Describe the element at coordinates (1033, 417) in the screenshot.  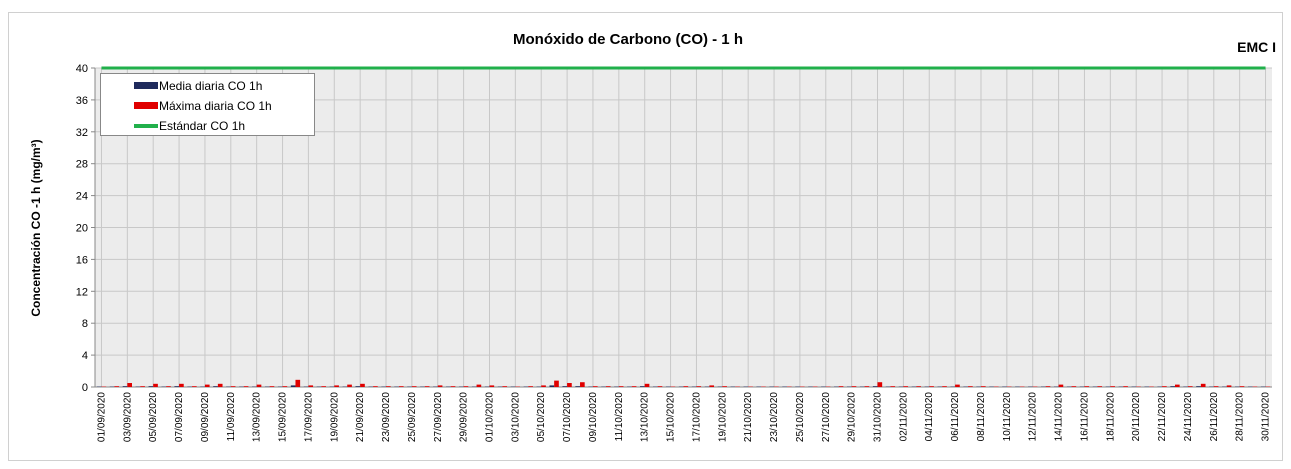
I see `x-tick-label: 12/11/2020` at that location.